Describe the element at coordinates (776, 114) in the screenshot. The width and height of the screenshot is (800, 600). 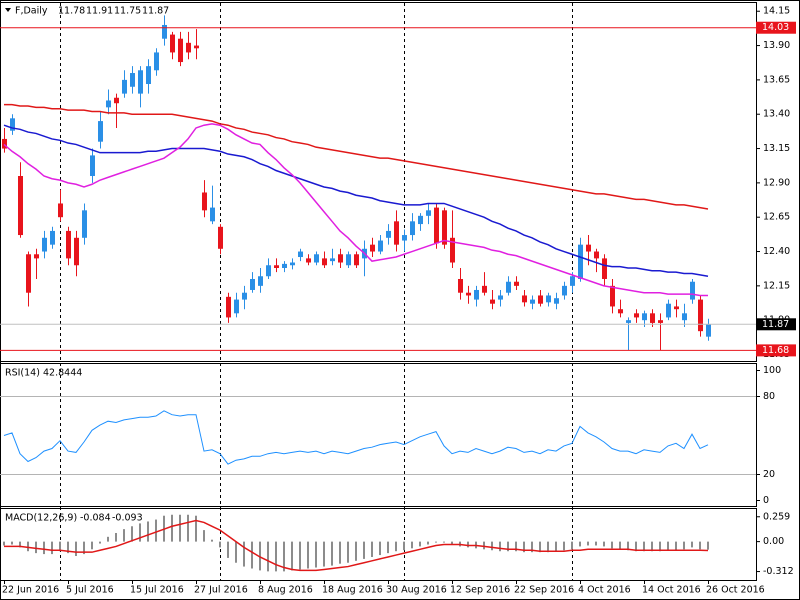
I see `y-tick-label: 13.40` at that location.